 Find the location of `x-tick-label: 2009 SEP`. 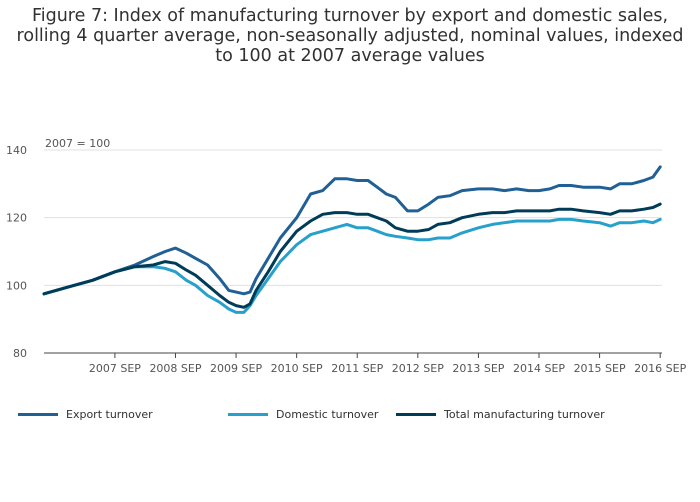

x-tick-label: 2009 SEP is located at coordinates (236, 368).